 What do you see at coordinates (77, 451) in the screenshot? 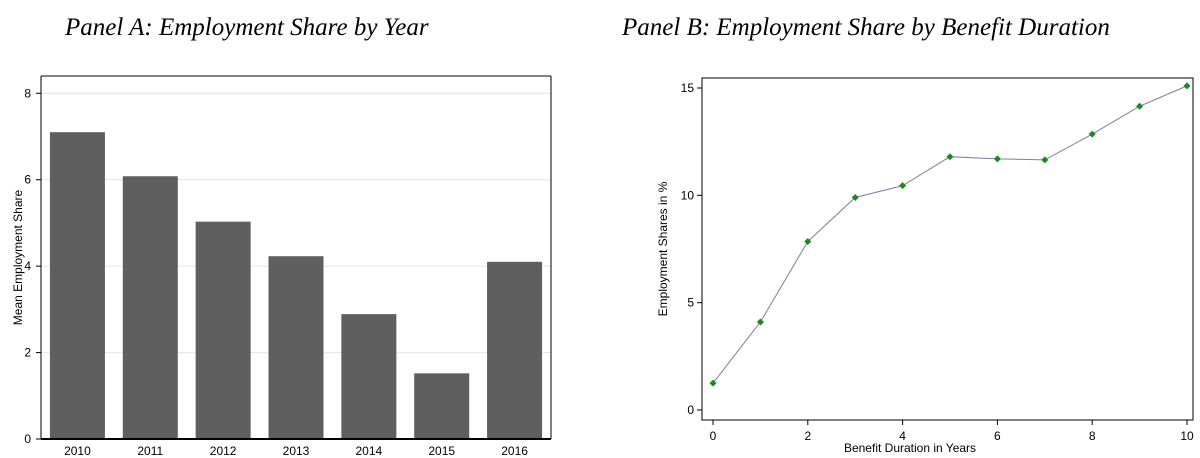
I see `x-tick-label: 2010` at bounding box center [77, 451].